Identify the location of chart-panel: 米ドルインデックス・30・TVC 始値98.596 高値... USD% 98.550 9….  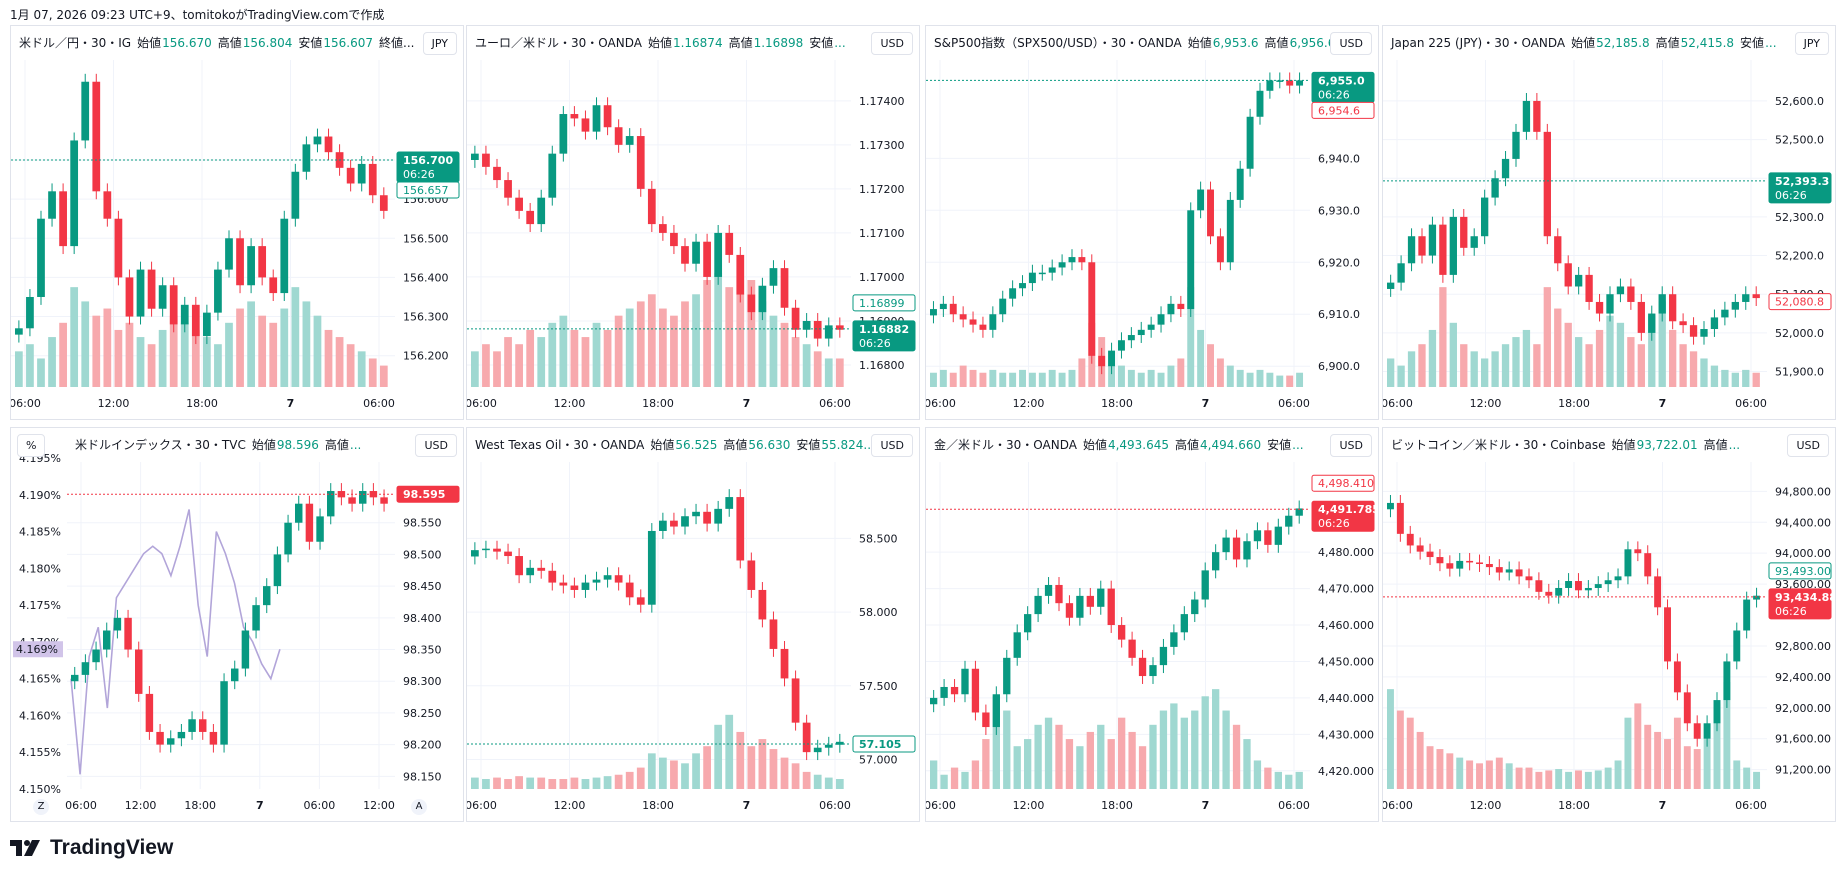
(237, 624).